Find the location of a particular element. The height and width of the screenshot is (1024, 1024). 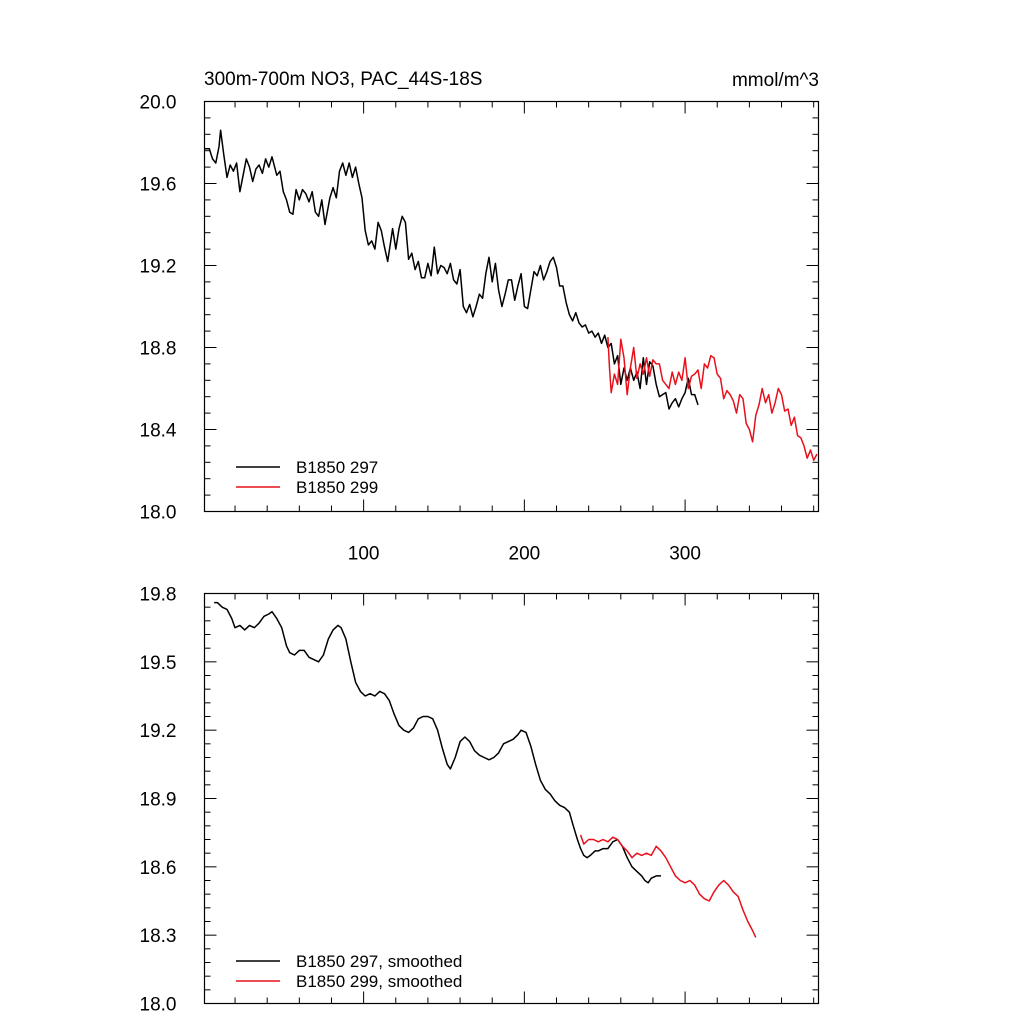

chart-title: 300m-700m NO3, PAC_44S-18S is located at coordinates (343, 79).